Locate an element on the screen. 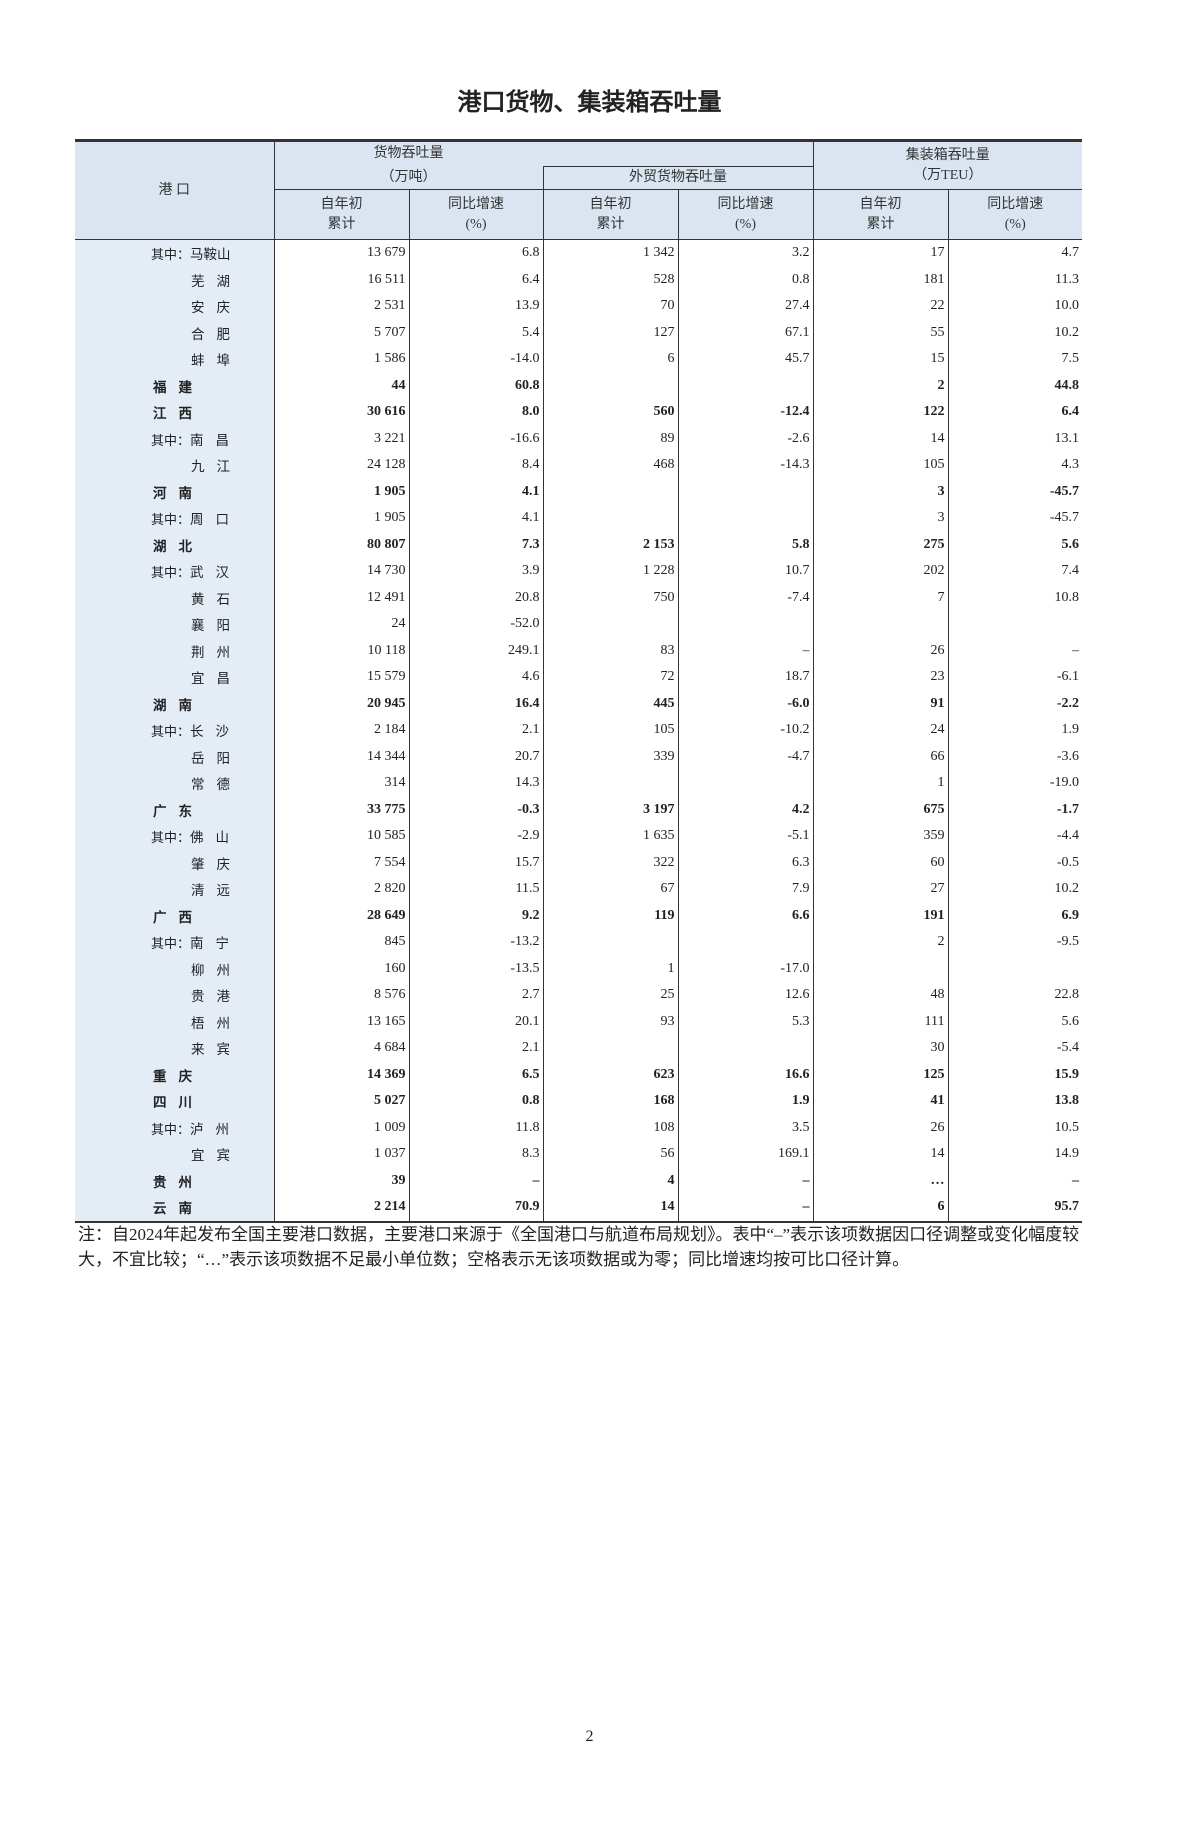  port-row: 其中：佛山 10 585 -2.9 1 635 -5.1 359 -4.4 is located at coordinates (578, 836).